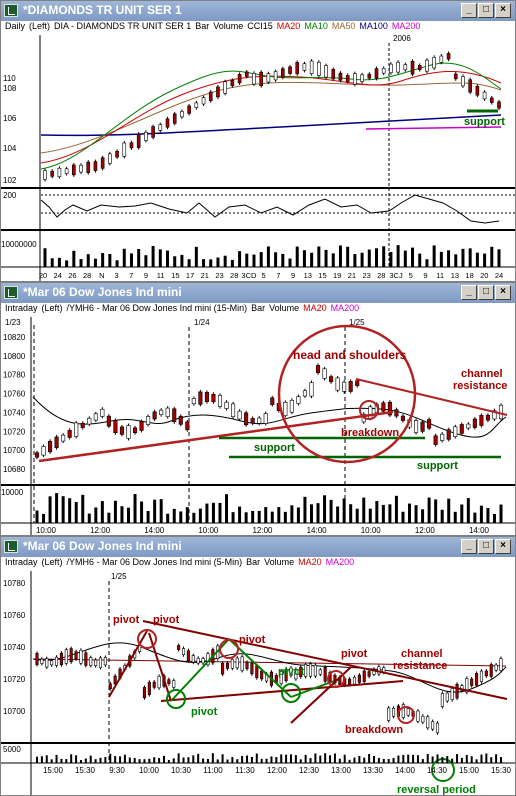 The width and height of the screenshot is (516, 796). Describe the element at coordinates (350, 355) in the screenshot. I see `hs-label: head and shoulders` at that location.